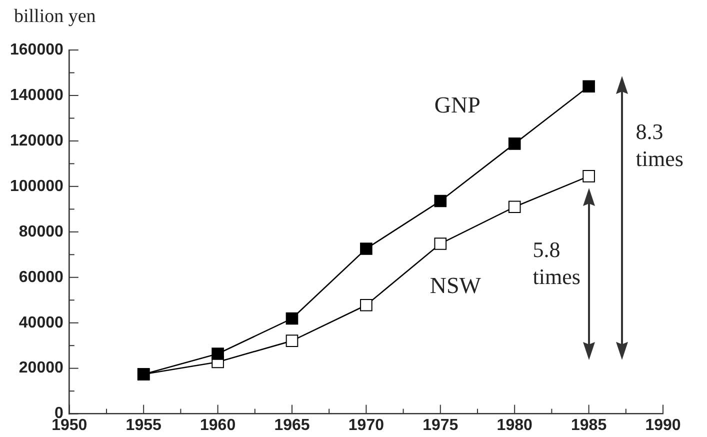  I want to click on annotation: 8.3 times, so click(660, 145).